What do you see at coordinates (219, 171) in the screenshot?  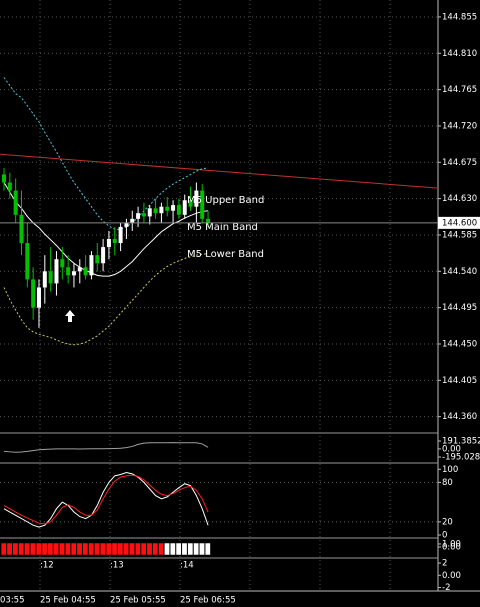 I see `trendline` at bounding box center [219, 171].